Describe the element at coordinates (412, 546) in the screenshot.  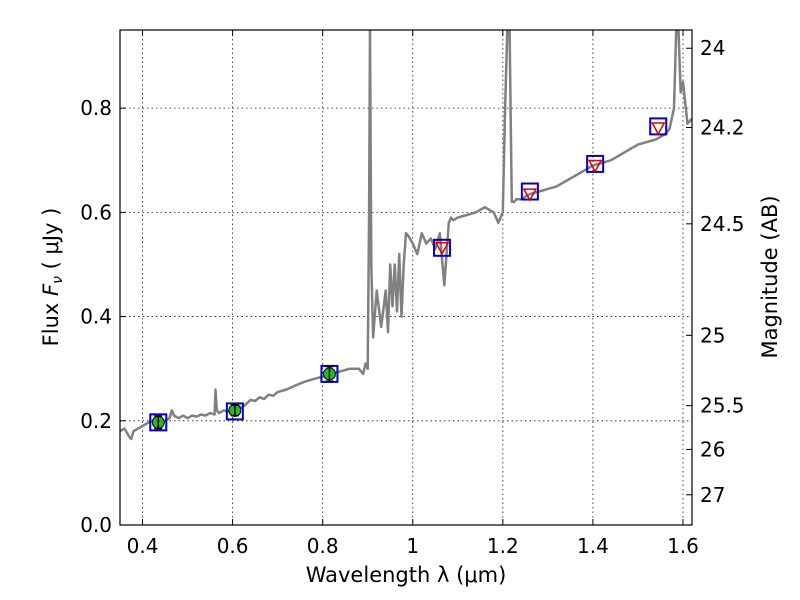
I see `x-tick-label: 1` at that location.